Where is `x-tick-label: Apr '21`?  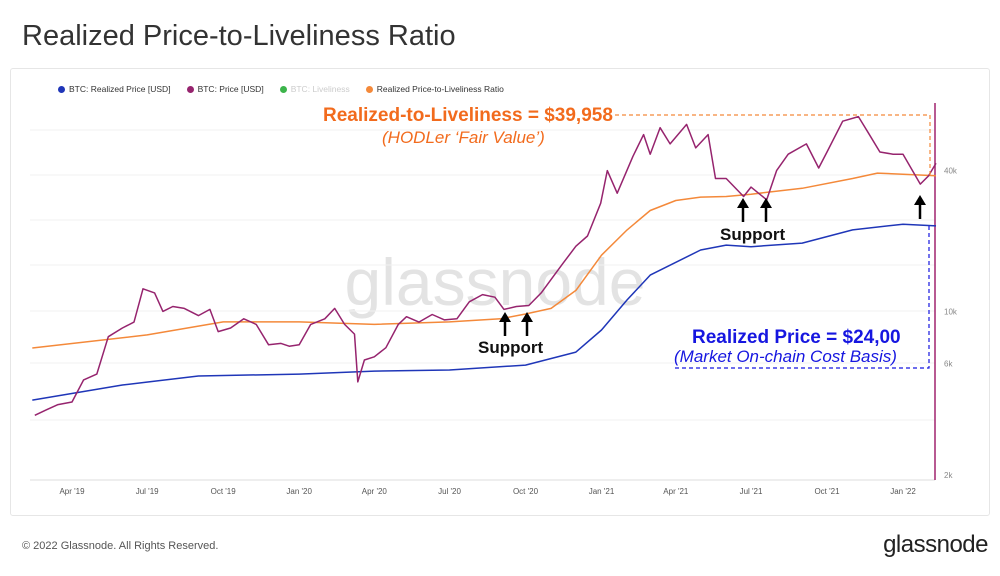
x-tick-label: Apr '21 is located at coordinates (676, 491).